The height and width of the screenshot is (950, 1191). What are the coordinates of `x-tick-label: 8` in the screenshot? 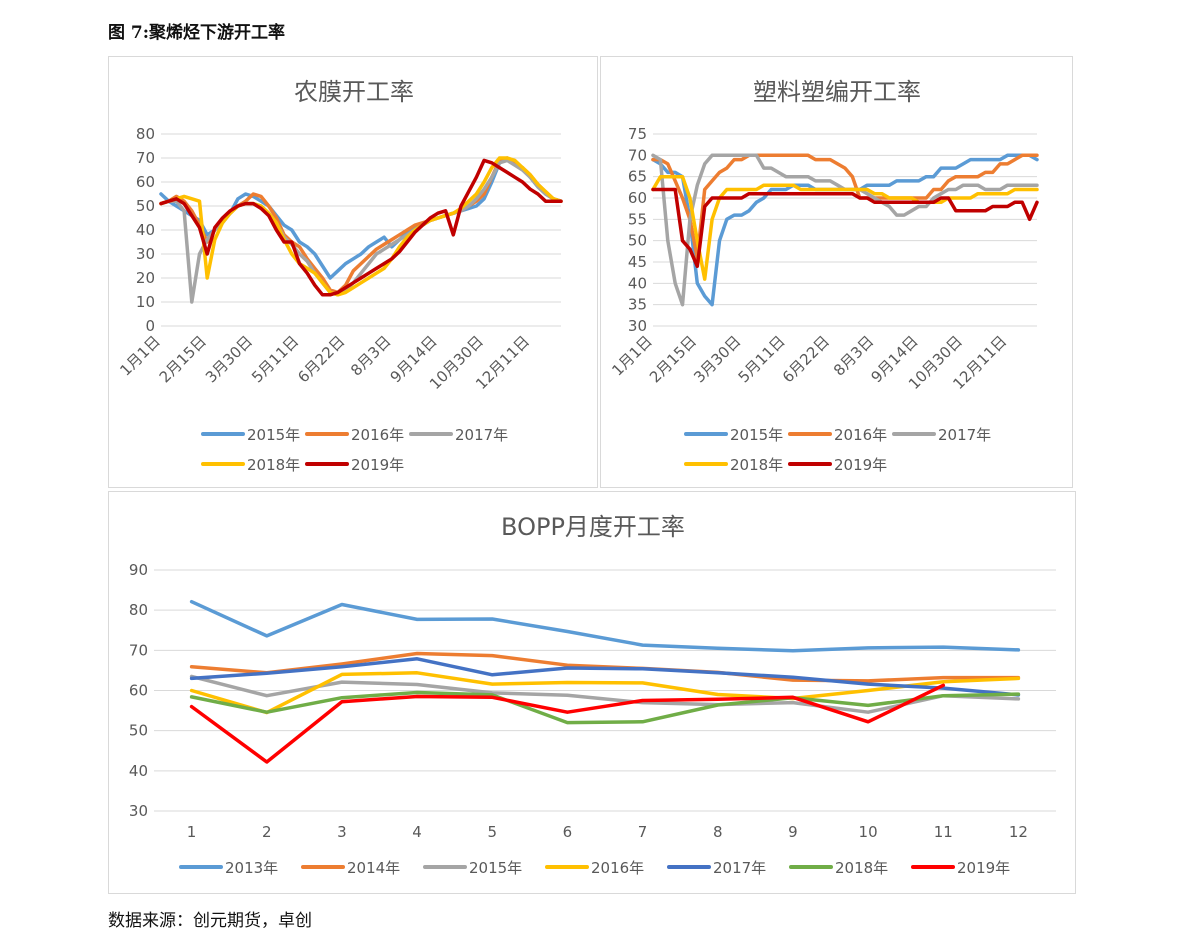 It's located at (718, 832).